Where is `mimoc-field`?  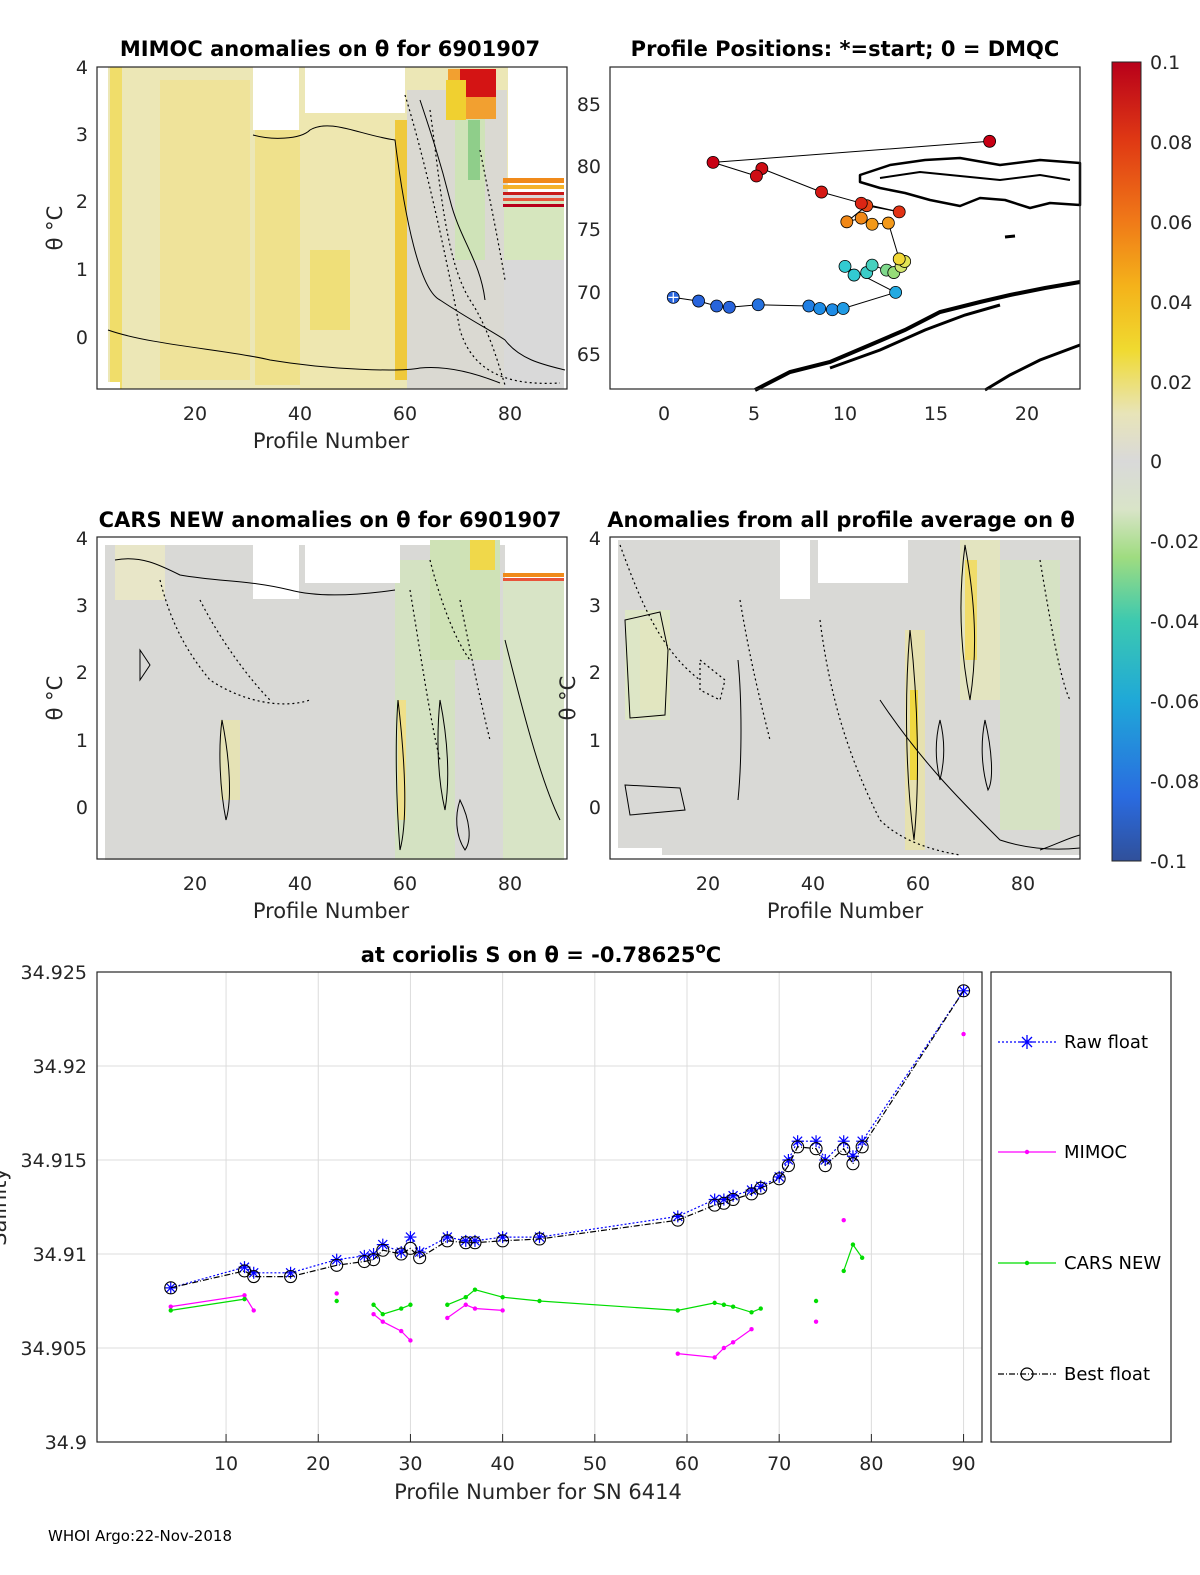 mimoc-field is located at coordinates (336, 228).